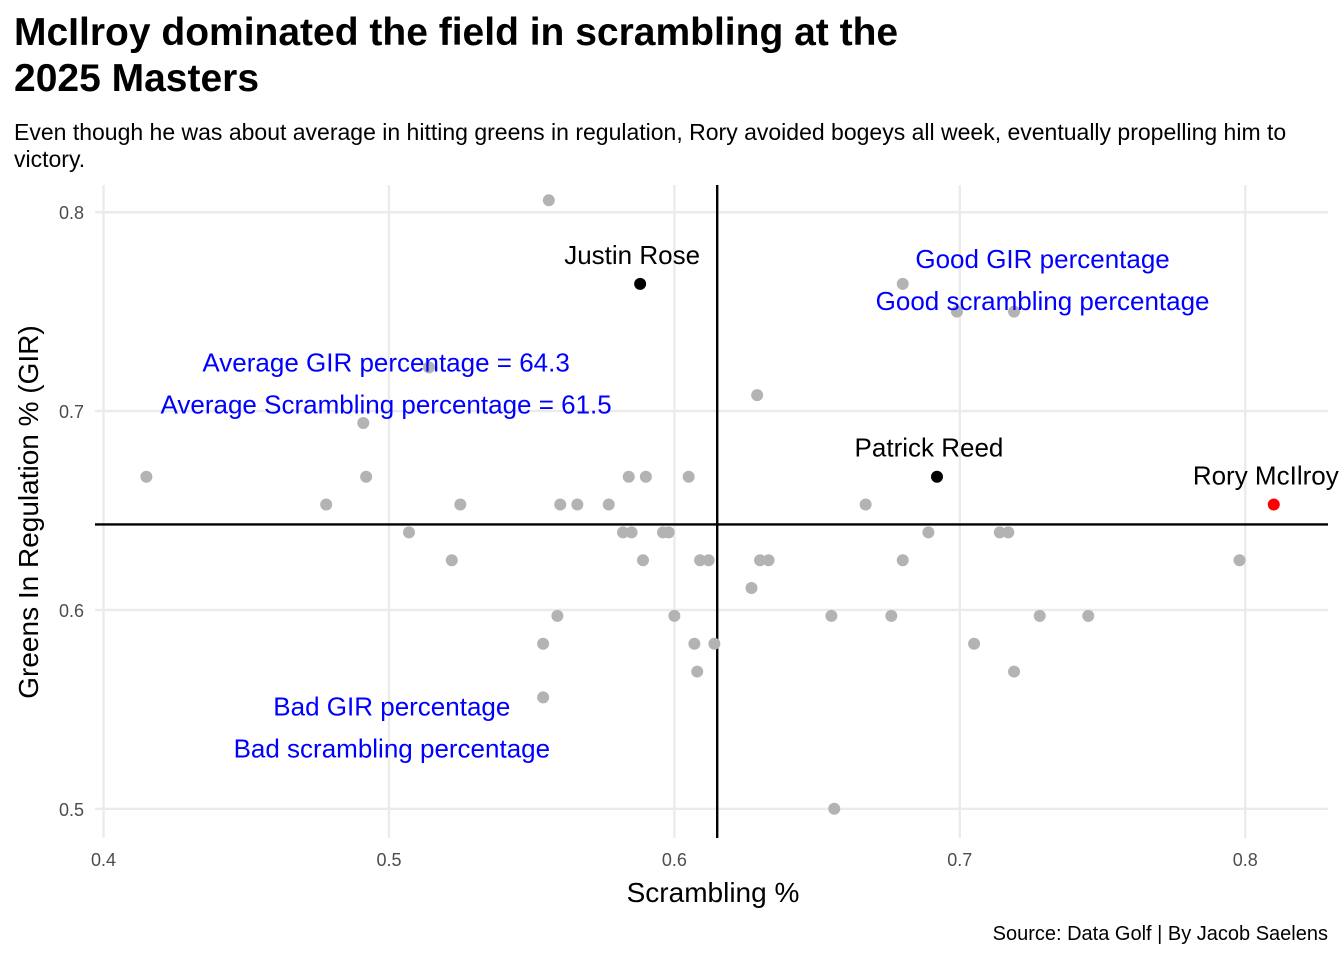 The width and height of the screenshot is (1344, 960). What do you see at coordinates (1160, 934) in the screenshot?
I see `chart-caption: Source: Data Golf | By Jacob Saelens` at bounding box center [1160, 934].